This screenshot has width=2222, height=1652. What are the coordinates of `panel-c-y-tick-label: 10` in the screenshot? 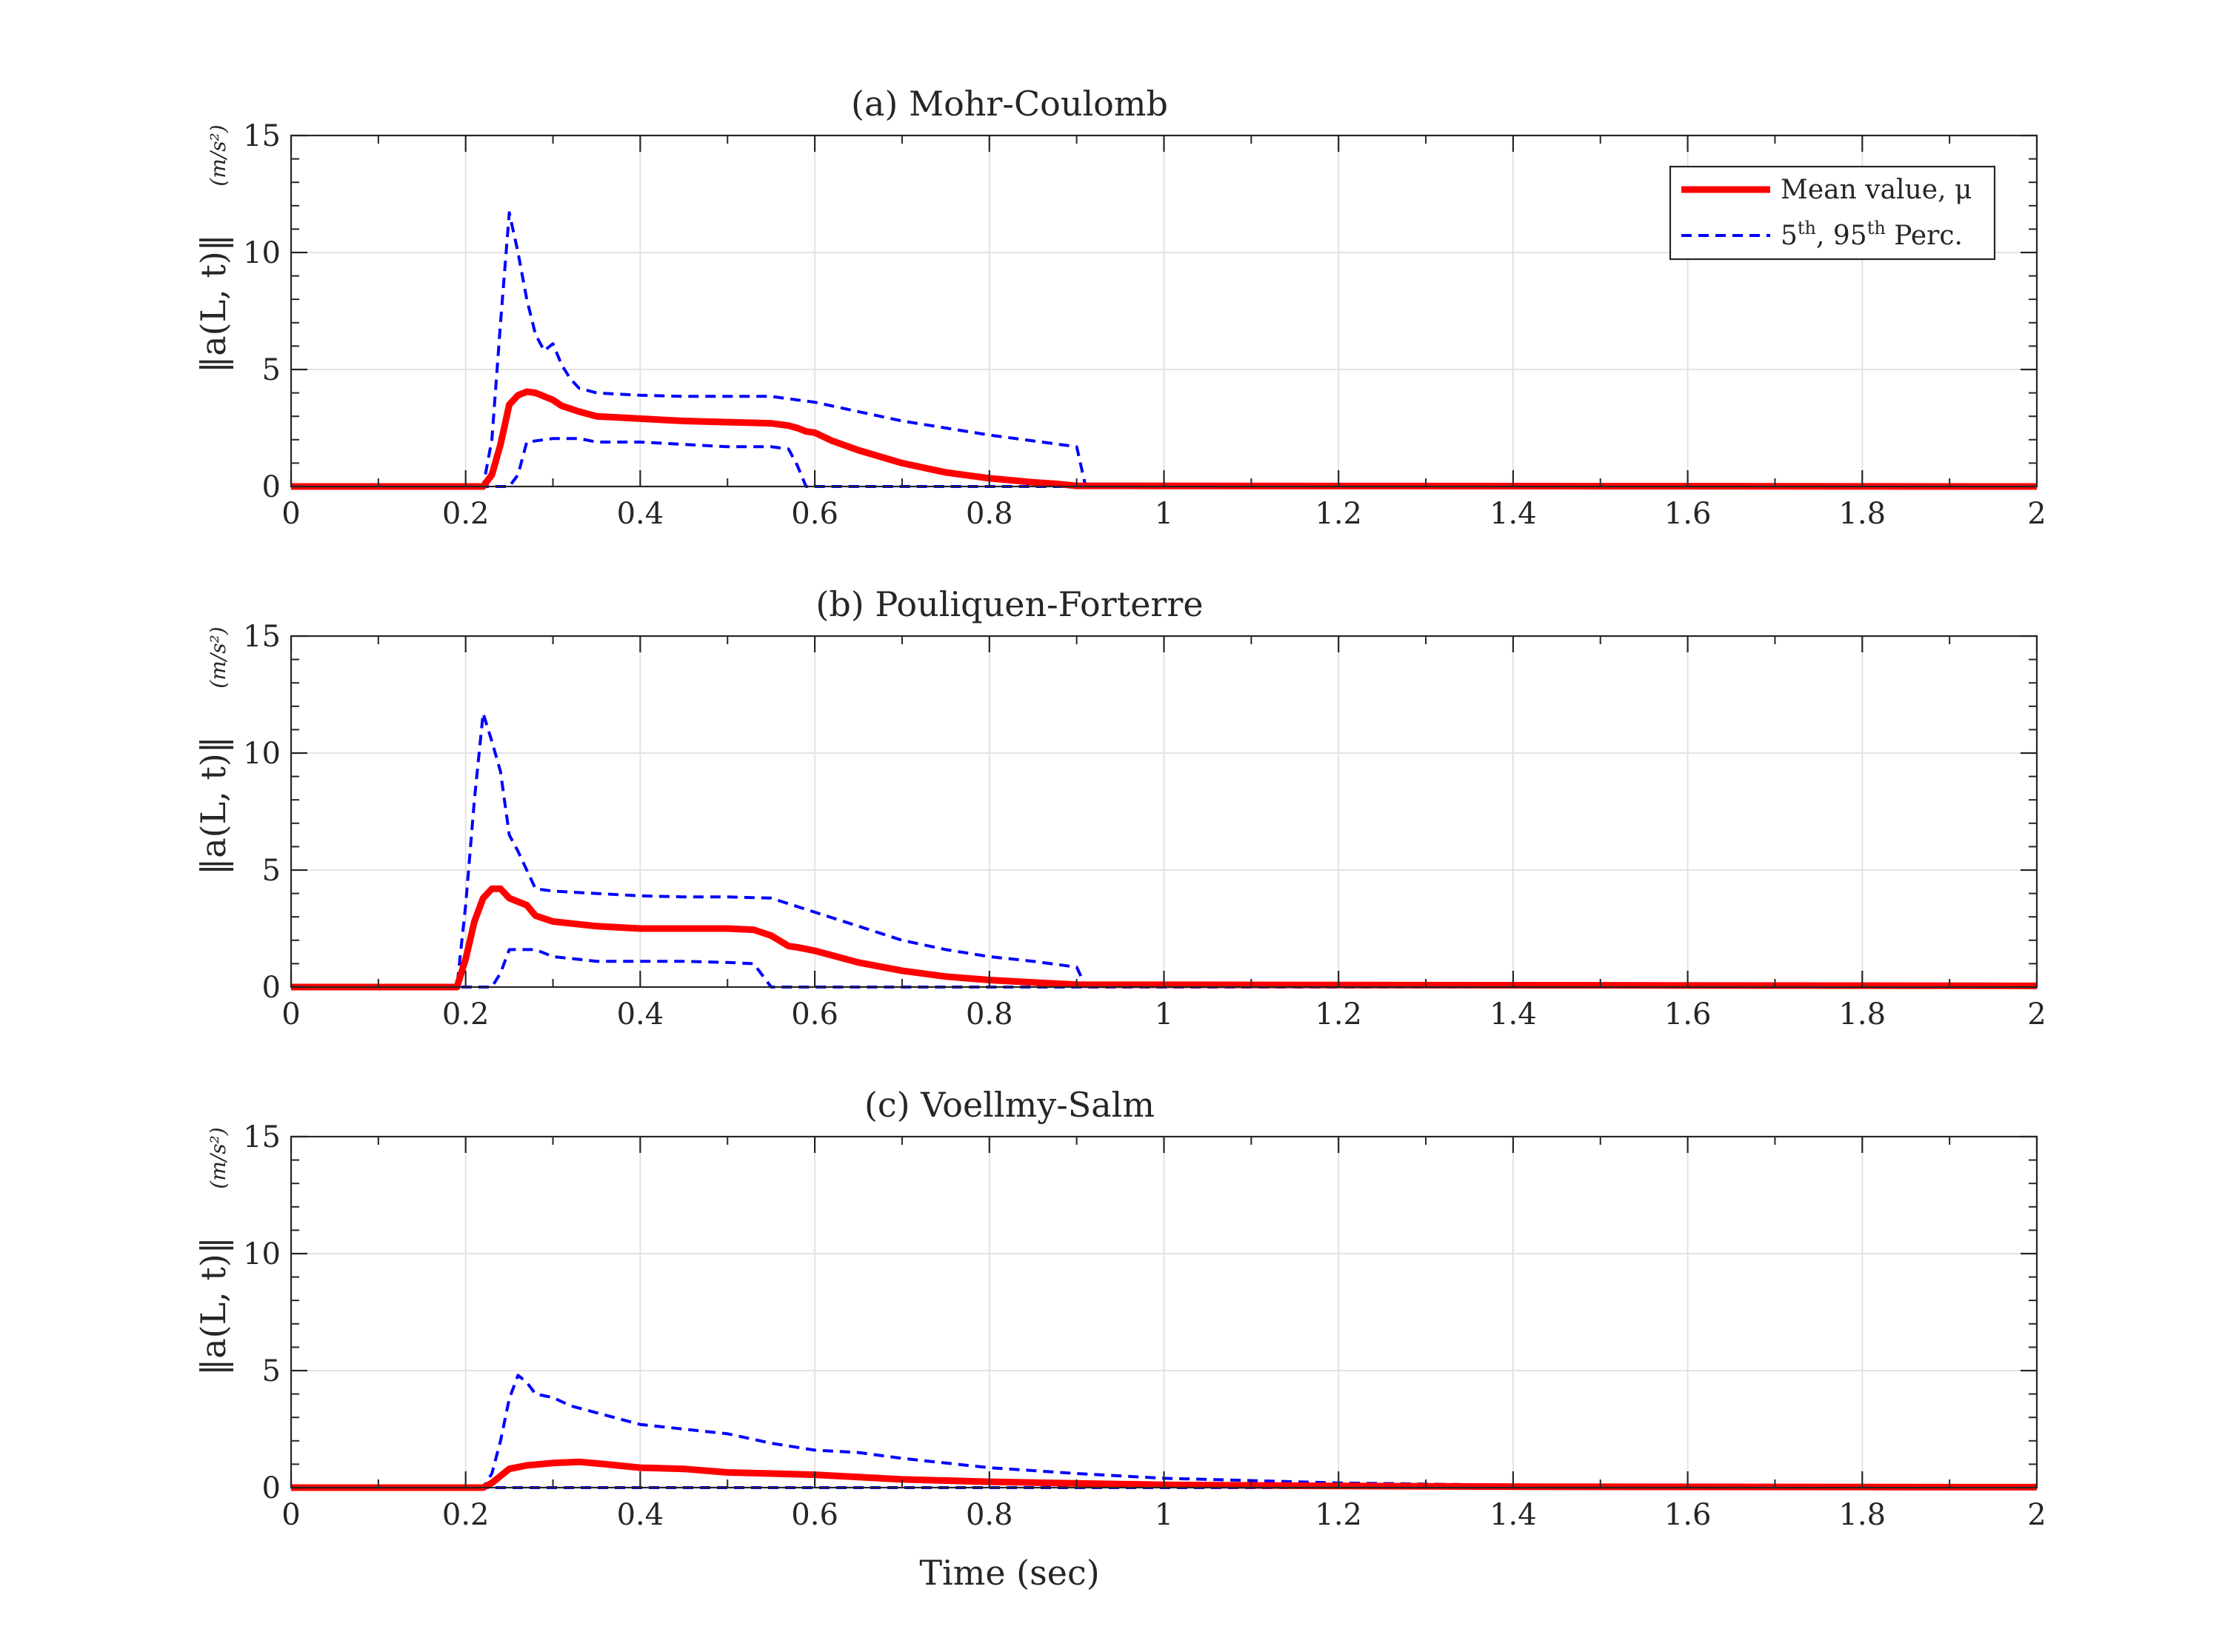 It's located at (262, 1254).